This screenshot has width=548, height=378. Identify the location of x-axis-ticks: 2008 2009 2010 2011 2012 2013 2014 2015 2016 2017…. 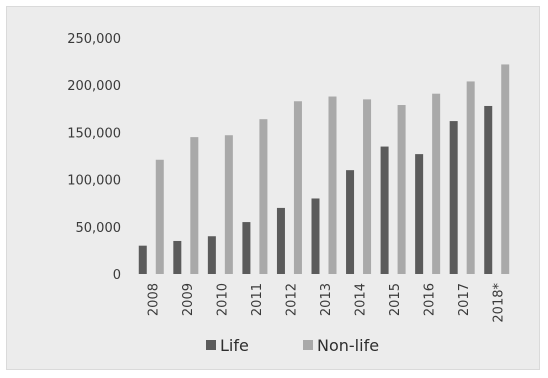
(326, 303).